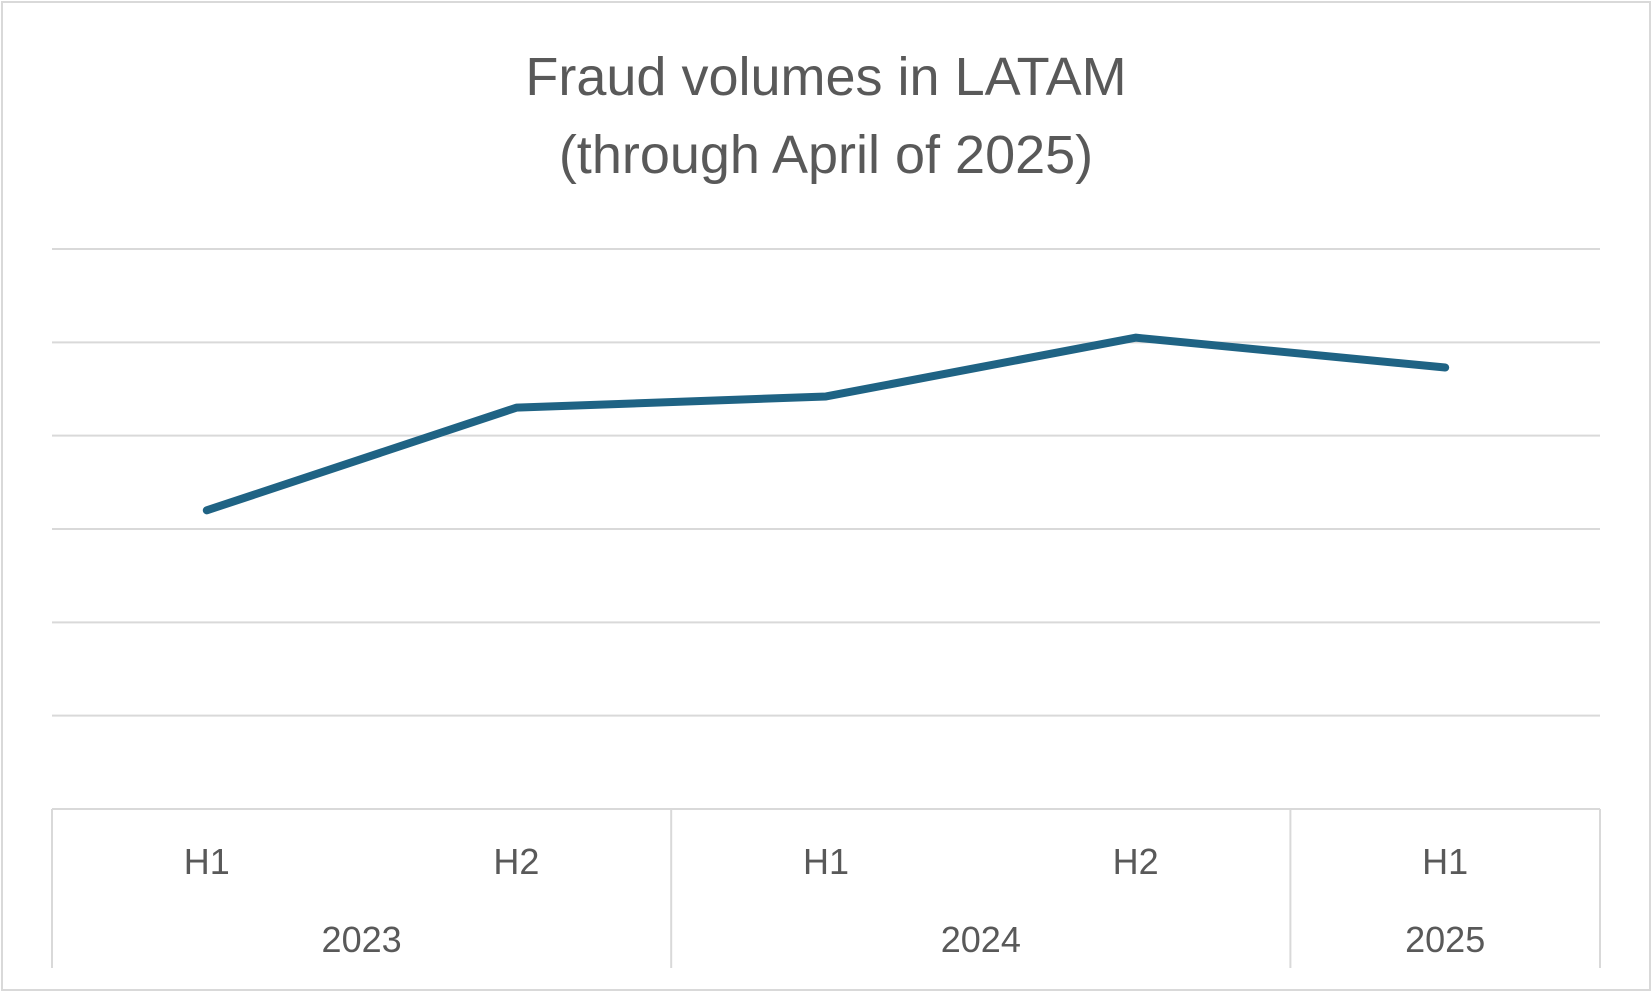 The image size is (1652, 992). I want to click on x-group-label-0: 2023, so click(362, 939).